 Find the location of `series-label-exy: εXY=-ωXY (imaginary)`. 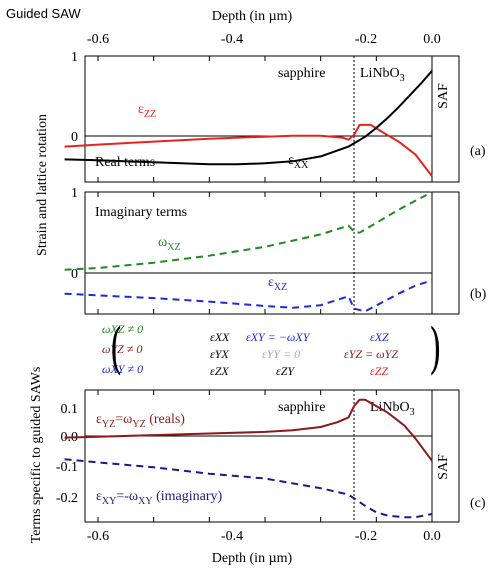

series-label-exy: εXY=-ωXY (imaginary) is located at coordinates (159, 498).